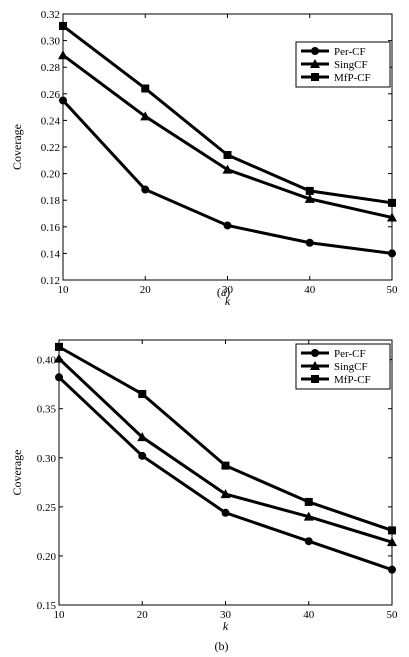 The height and width of the screenshot is (657, 409). Describe the element at coordinates (47, 508) in the screenshot. I see `y-tick-label: 0.25` at that location.